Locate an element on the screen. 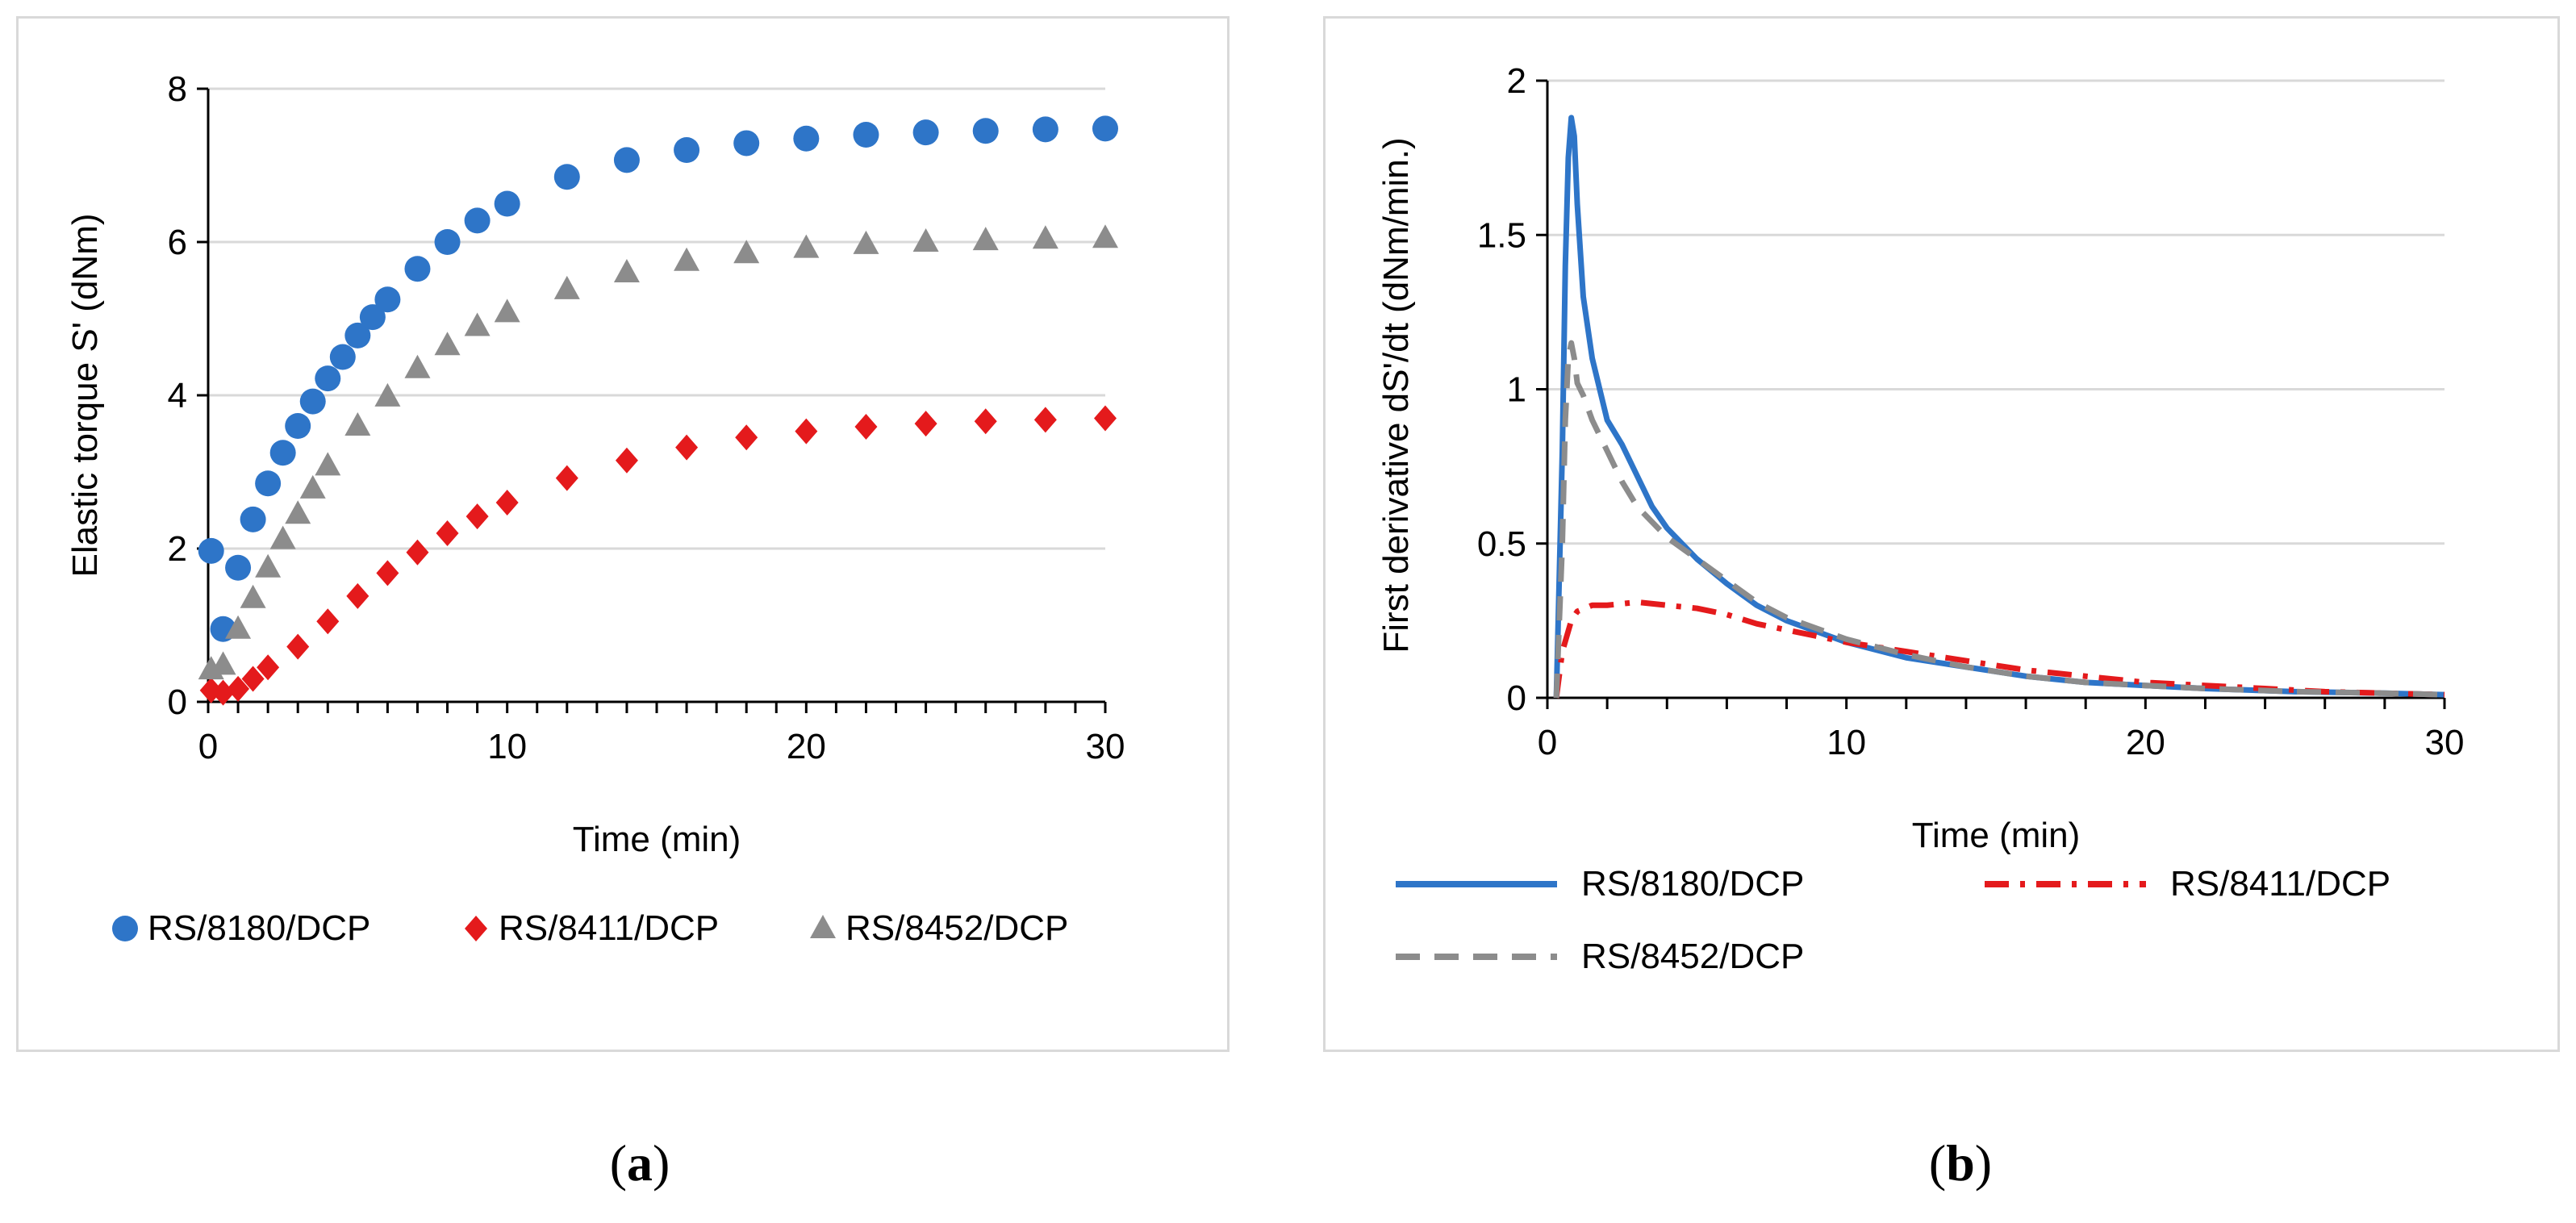 This screenshot has height=1223, width=2576. caption-b: (b) is located at coordinates (1961, 1163).